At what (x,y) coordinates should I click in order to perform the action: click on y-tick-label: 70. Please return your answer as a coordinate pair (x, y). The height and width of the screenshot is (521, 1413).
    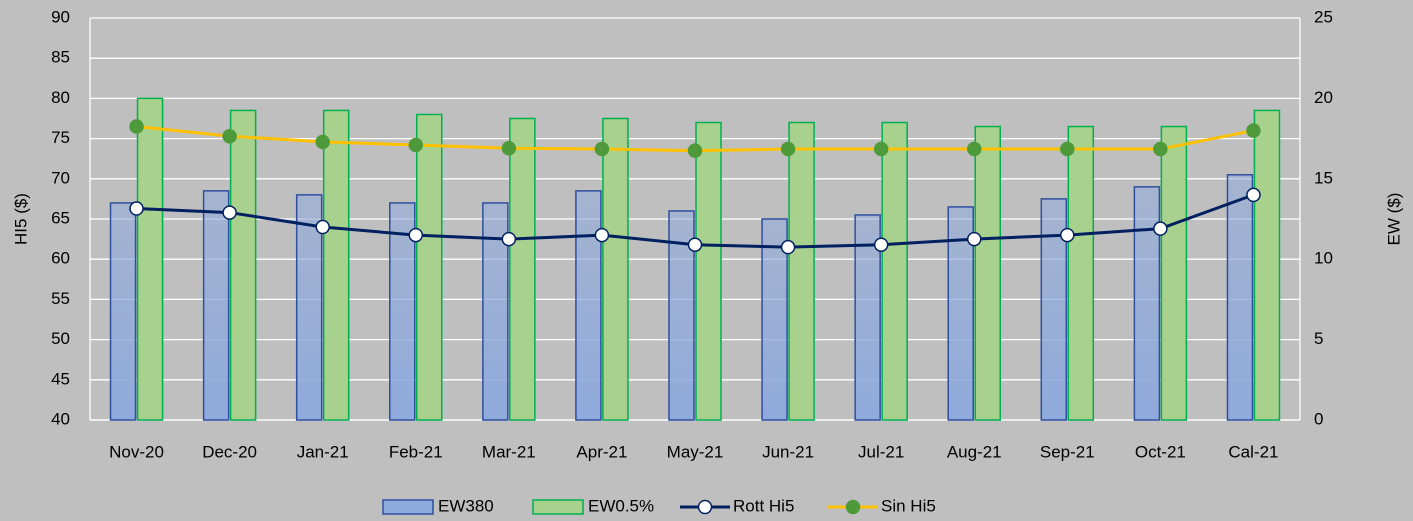
    Looking at the image, I should click on (60, 177).